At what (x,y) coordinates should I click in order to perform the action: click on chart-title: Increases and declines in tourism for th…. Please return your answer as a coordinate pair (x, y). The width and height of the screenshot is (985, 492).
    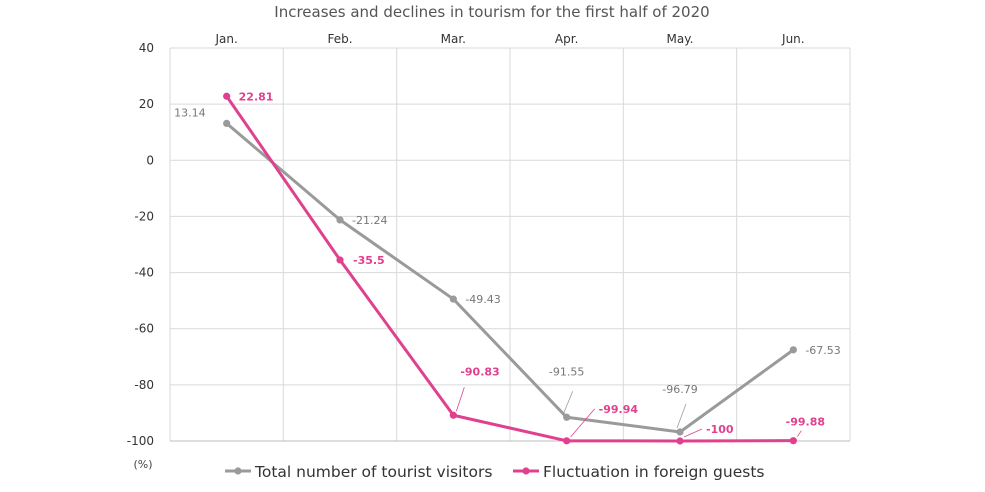
    Looking at the image, I should click on (491, 12).